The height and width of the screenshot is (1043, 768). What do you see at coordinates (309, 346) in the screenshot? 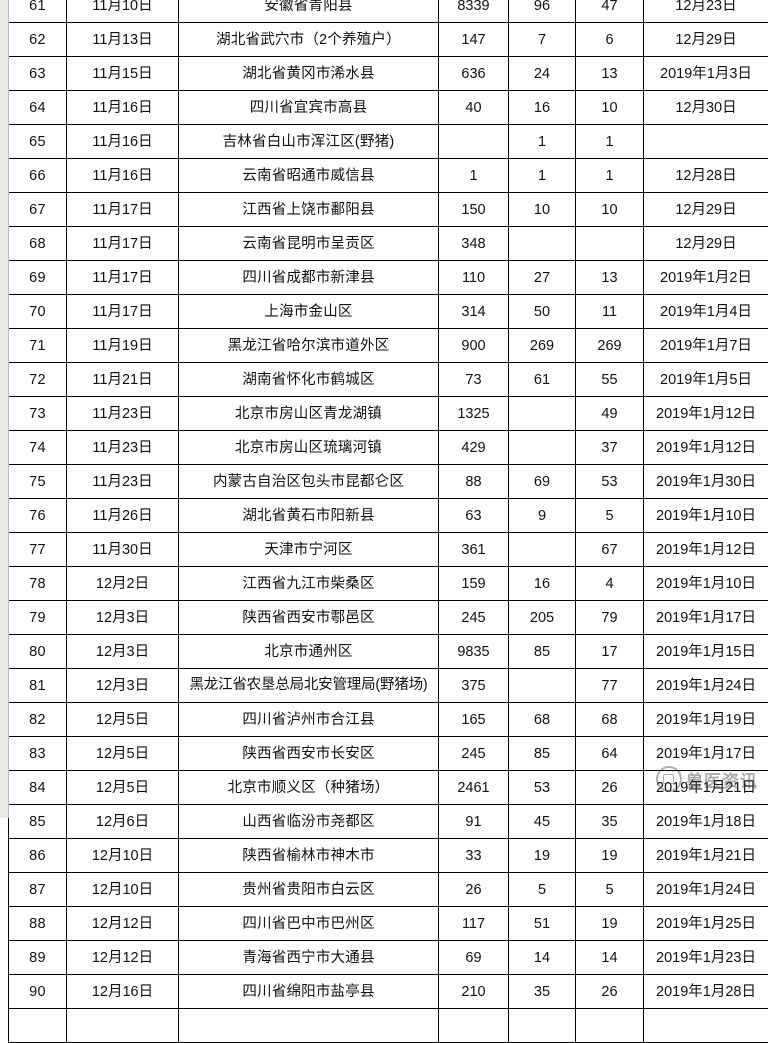
I see `cell-location: 黑龙江省哈尔滨市道外区` at bounding box center [309, 346].